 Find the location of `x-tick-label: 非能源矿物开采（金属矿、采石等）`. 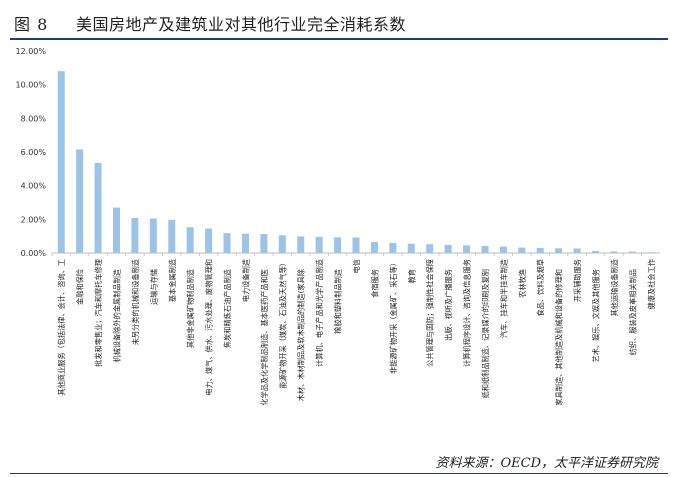

x-tick-label: 非能源矿物开采（金属矿、采石等） is located at coordinates (393, 316).